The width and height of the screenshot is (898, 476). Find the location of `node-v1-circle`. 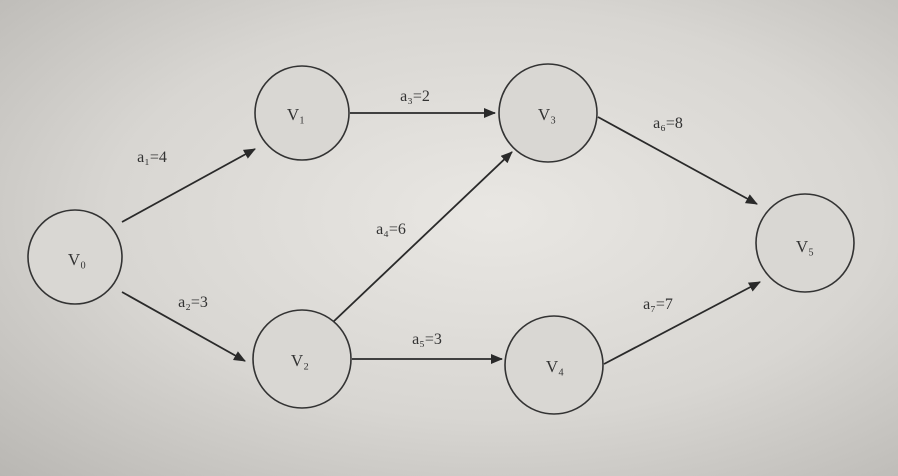

node-v1-circle is located at coordinates (302, 113).